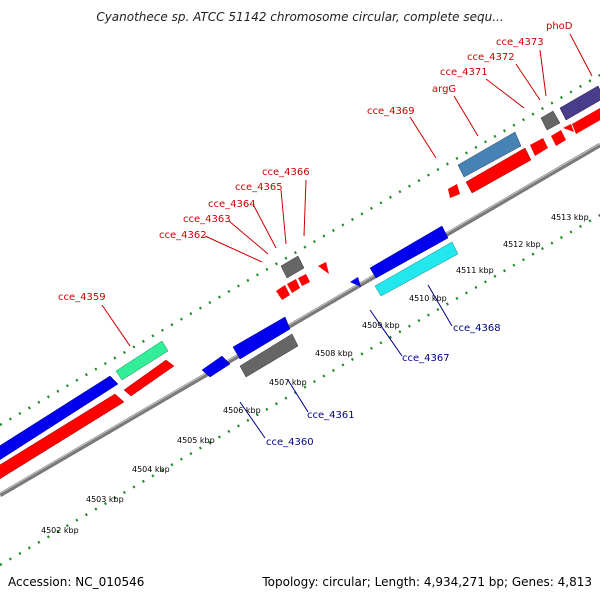  What do you see at coordinates (381, 325) in the screenshot?
I see `tick-label: 4509 kbp` at bounding box center [381, 325].